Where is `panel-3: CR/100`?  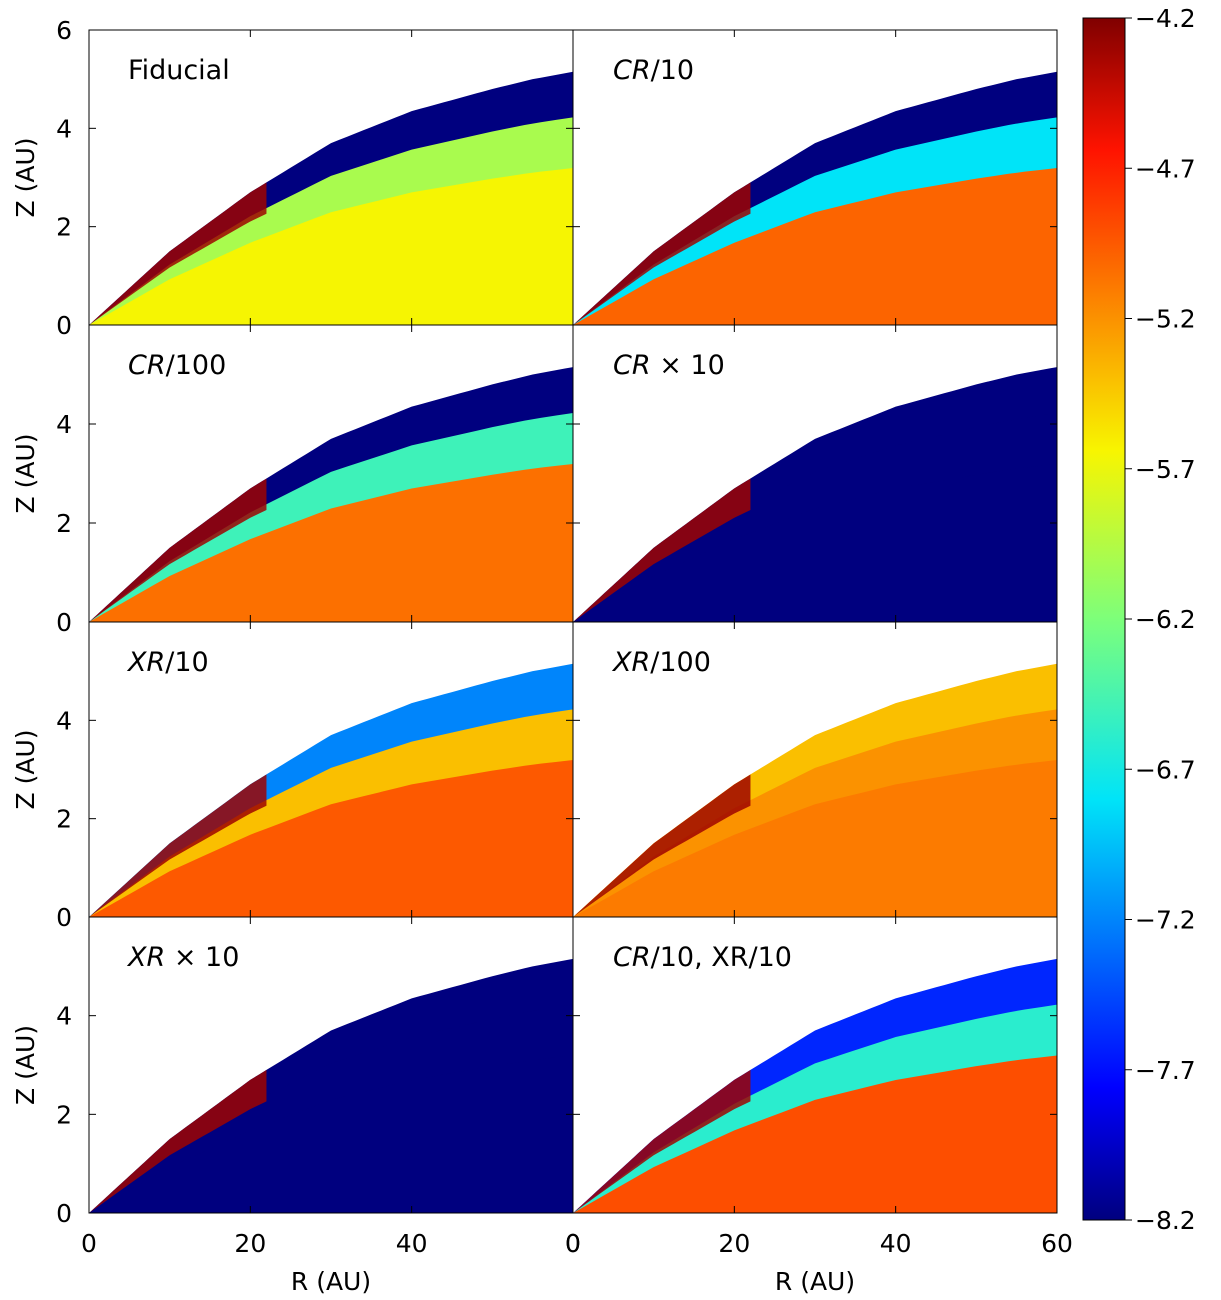 panel-3: CR/100 is located at coordinates (331, 473).